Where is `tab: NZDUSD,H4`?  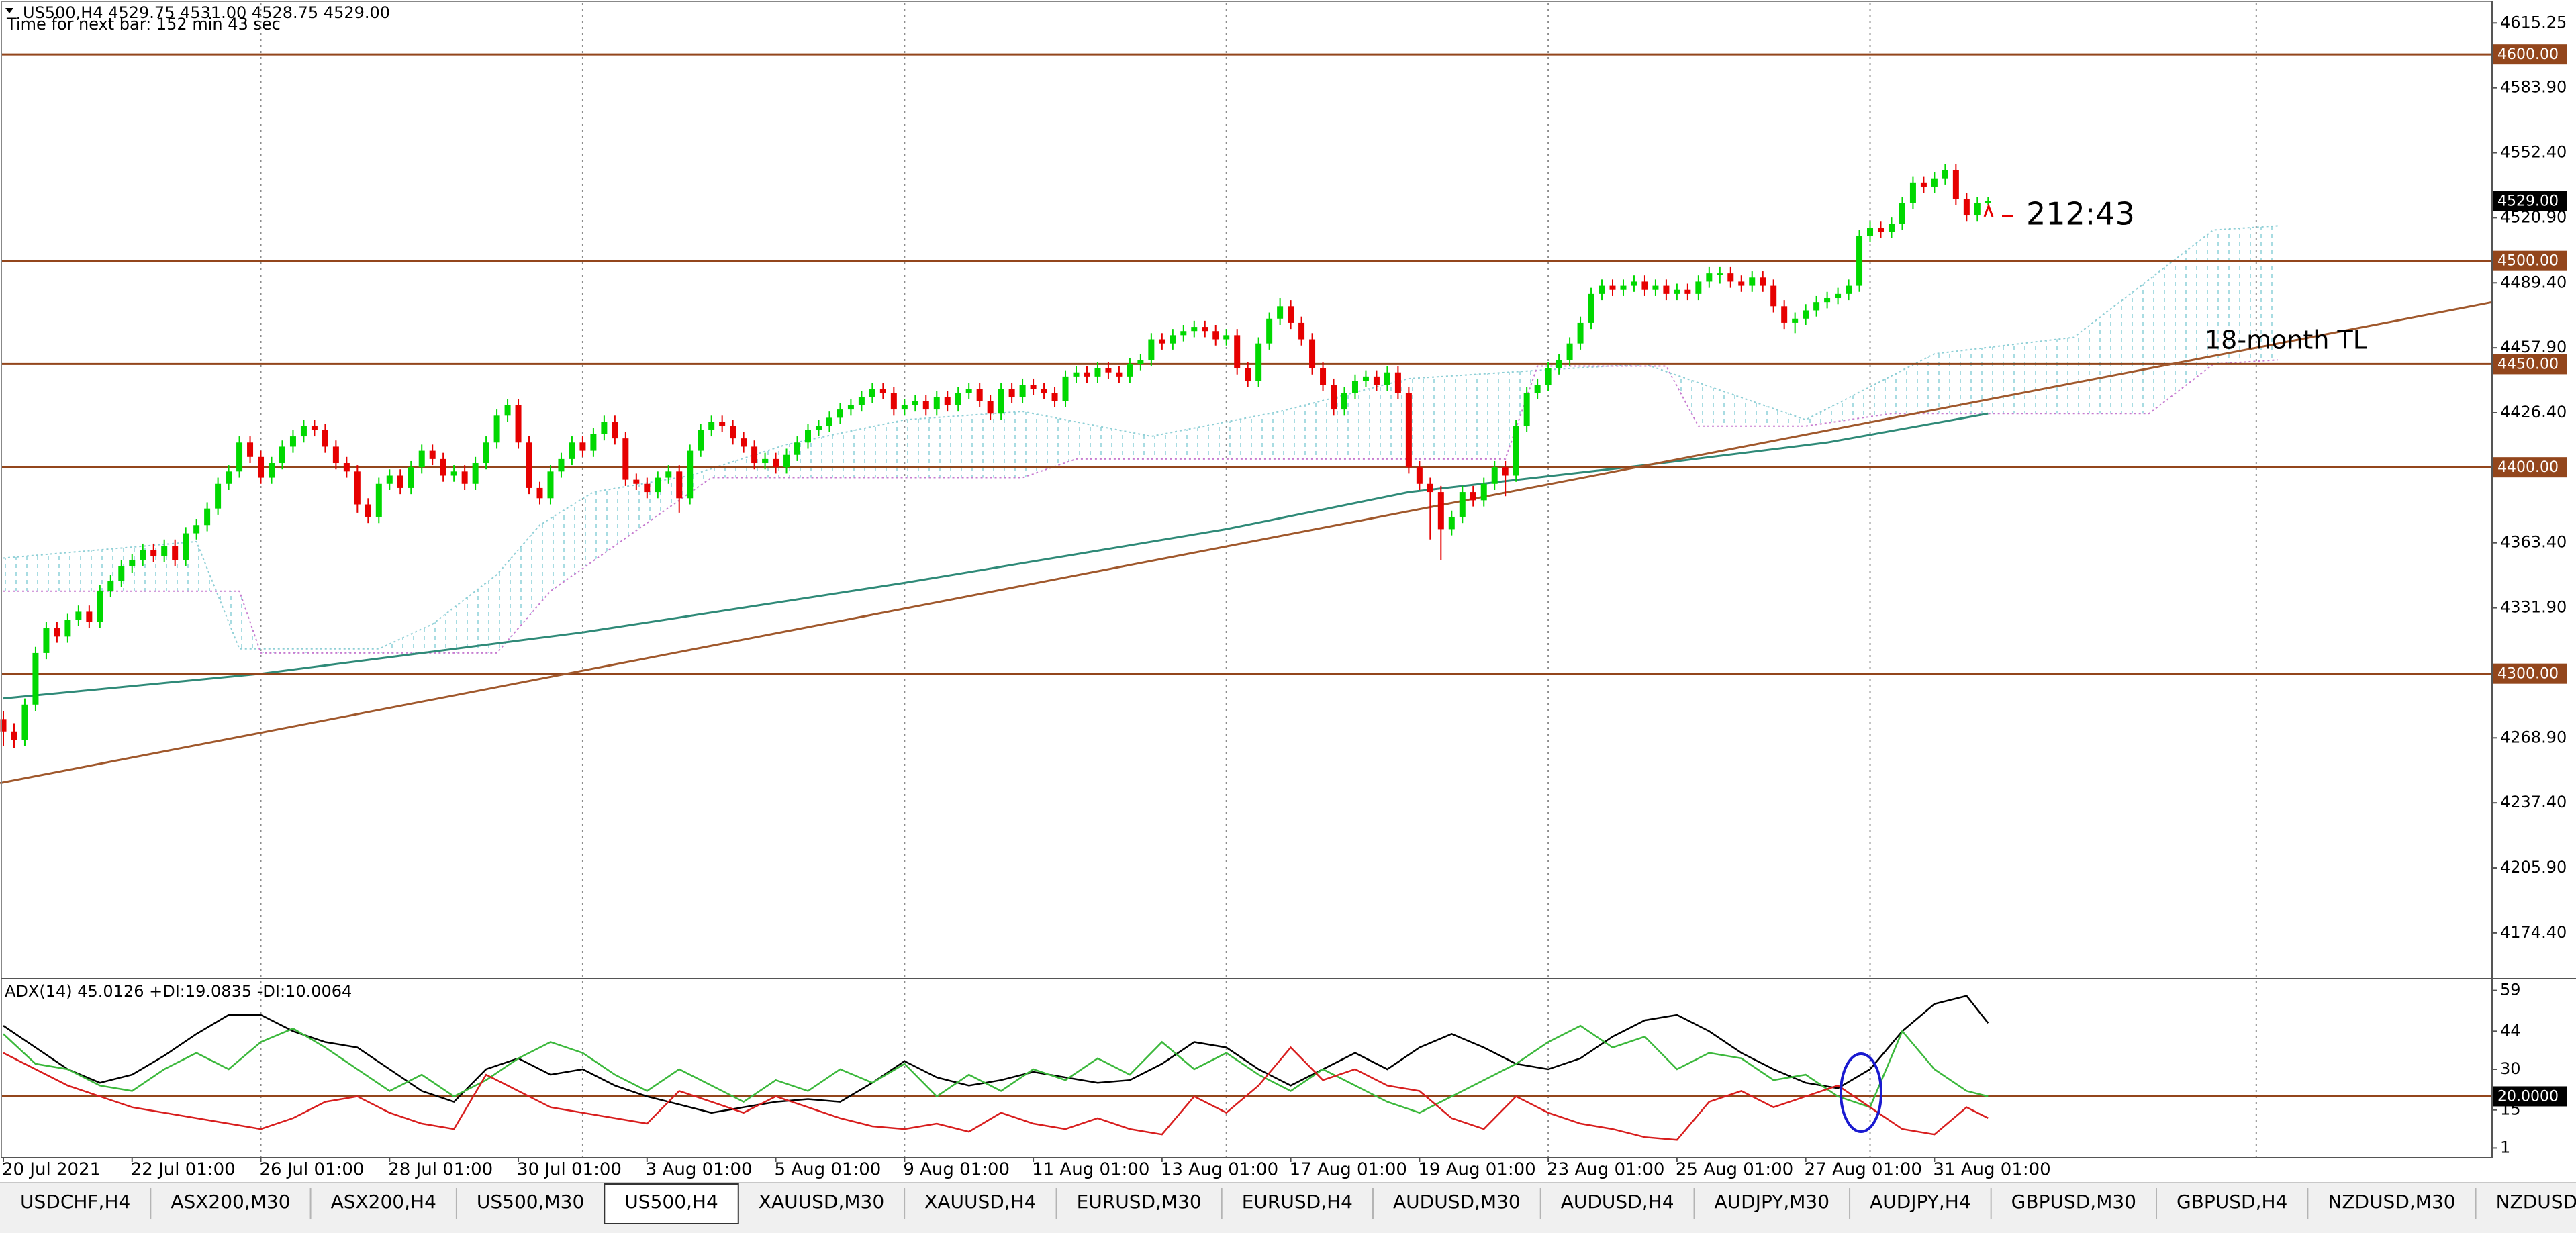 tab: NZDUSD,H4 is located at coordinates (2536, 1202).